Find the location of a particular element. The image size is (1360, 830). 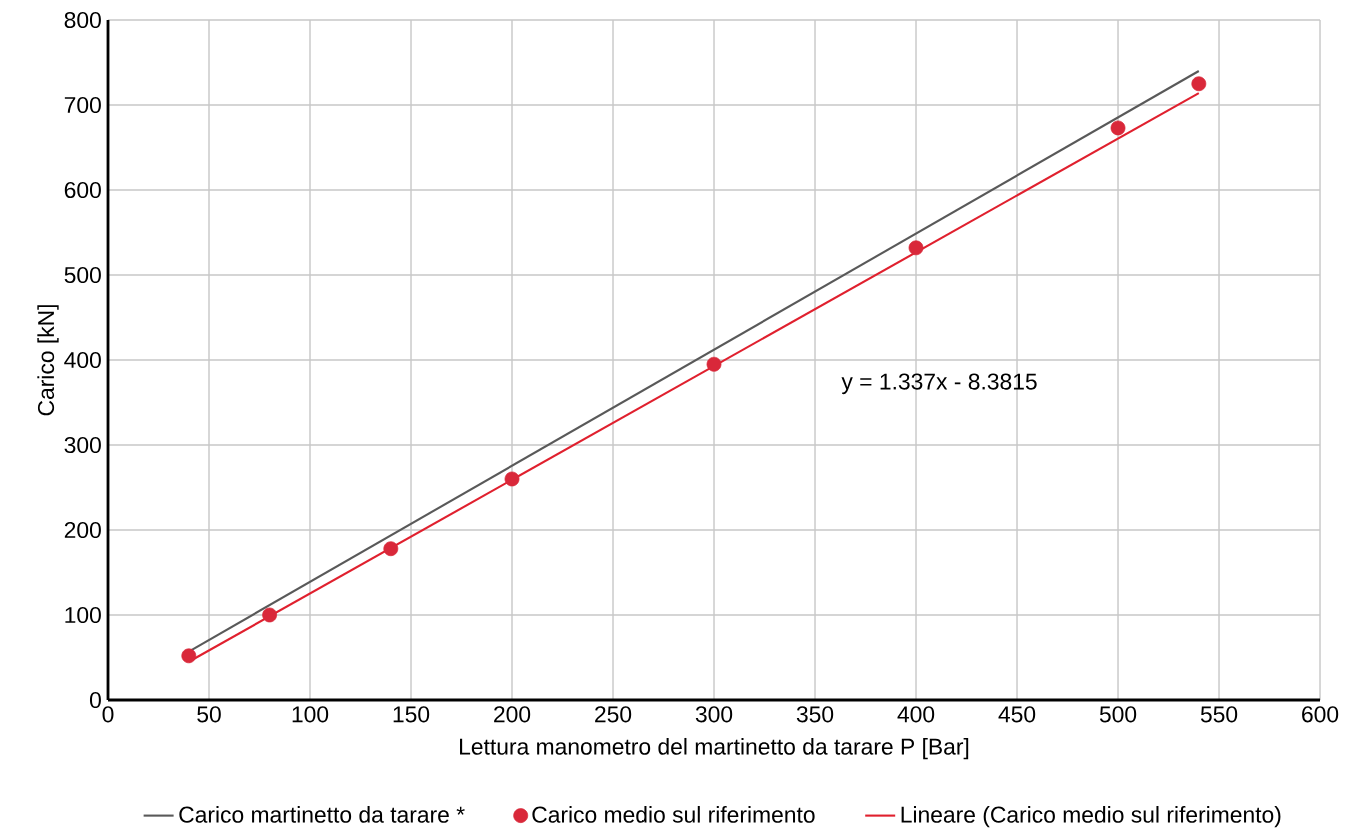

x-tick-label: 50 is located at coordinates (209, 714).